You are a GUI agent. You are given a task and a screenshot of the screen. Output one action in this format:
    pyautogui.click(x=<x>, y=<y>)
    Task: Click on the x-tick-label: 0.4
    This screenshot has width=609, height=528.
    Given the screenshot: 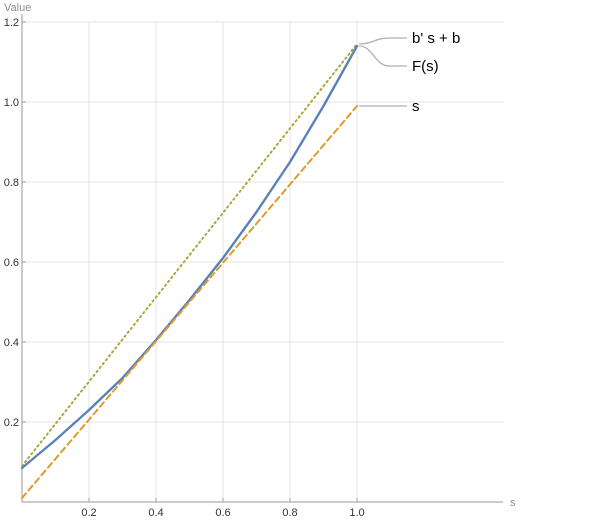 What is the action you would take?
    pyautogui.click(x=155, y=513)
    